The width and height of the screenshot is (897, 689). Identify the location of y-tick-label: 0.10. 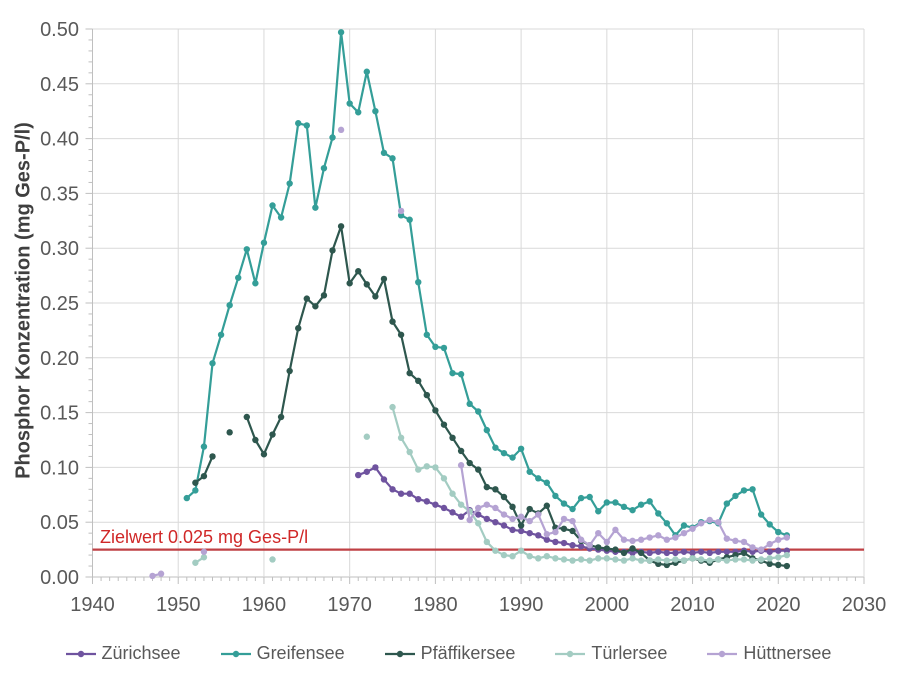
(59, 468).